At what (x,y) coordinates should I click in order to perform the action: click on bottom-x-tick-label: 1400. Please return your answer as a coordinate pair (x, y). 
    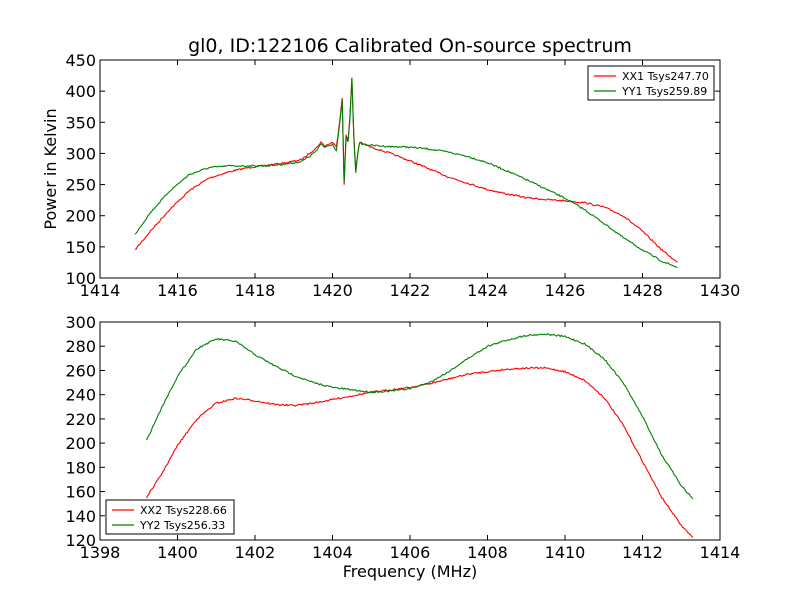
    Looking at the image, I should click on (177, 552).